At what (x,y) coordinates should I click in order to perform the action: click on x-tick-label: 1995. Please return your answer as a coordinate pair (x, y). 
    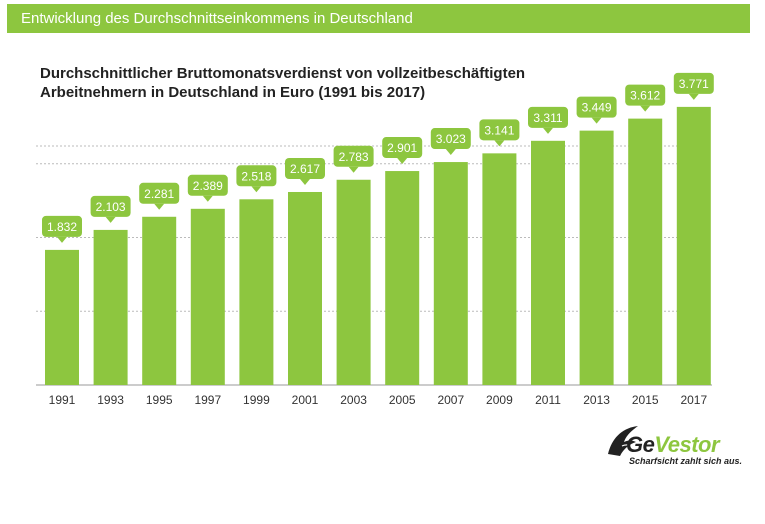
    Looking at the image, I should click on (159, 400).